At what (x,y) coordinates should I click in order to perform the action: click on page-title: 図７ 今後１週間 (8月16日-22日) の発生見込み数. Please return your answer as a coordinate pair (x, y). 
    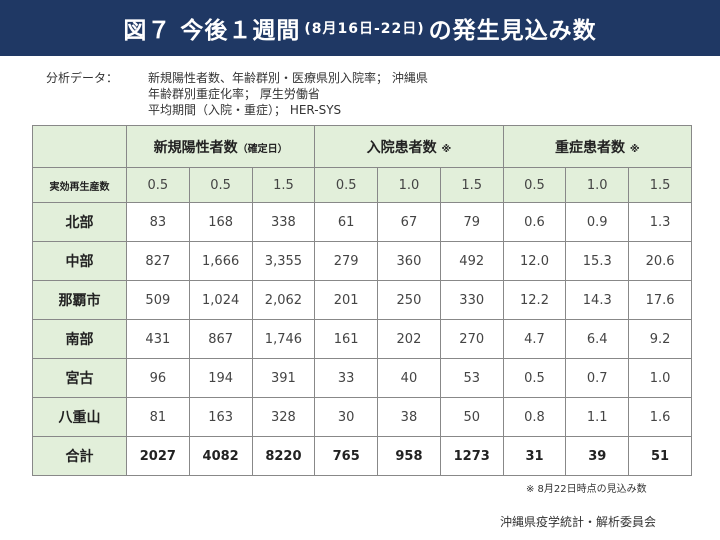
    Looking at the image, I should click on (360, 28).